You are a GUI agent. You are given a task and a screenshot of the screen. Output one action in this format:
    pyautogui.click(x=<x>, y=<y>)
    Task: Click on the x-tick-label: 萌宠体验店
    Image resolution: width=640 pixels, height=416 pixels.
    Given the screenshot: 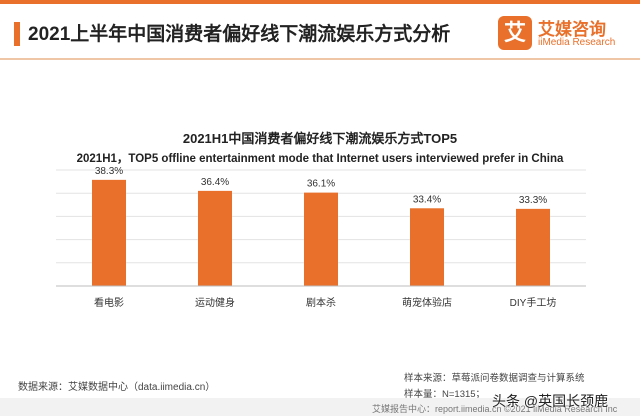 What is the action you would take?
    pyautogui.click(x=427, y=302)
    